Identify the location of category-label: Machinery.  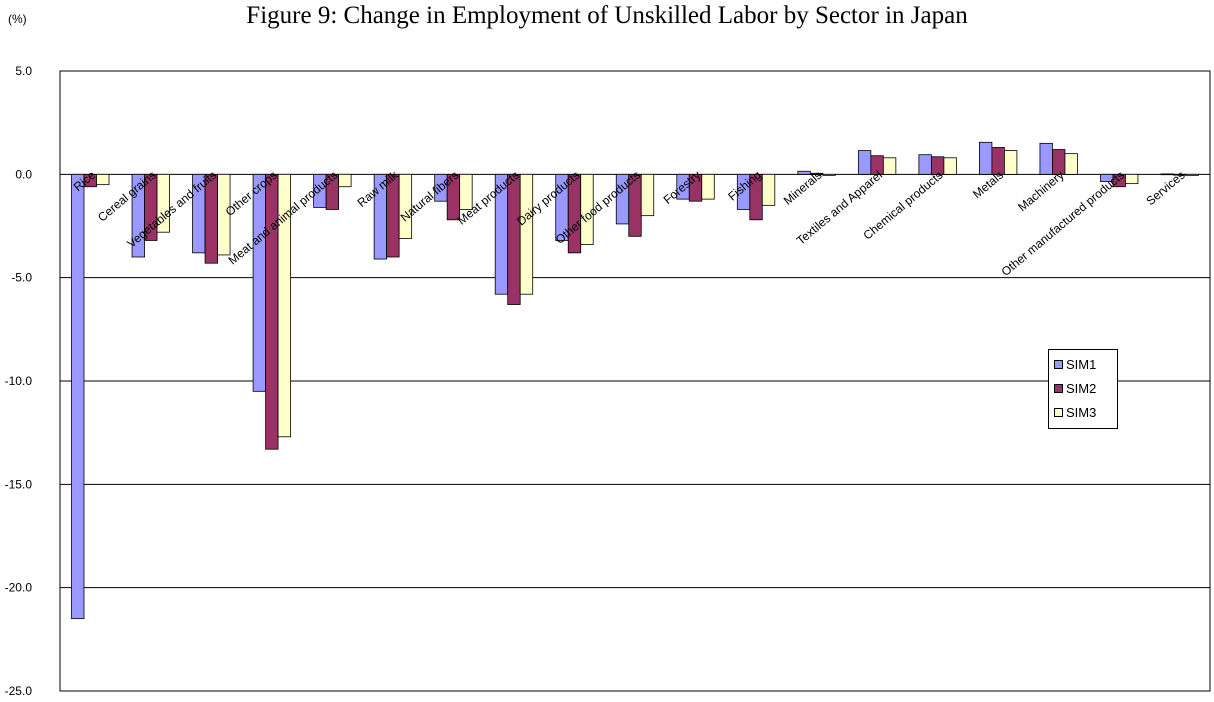
(1040, 191).